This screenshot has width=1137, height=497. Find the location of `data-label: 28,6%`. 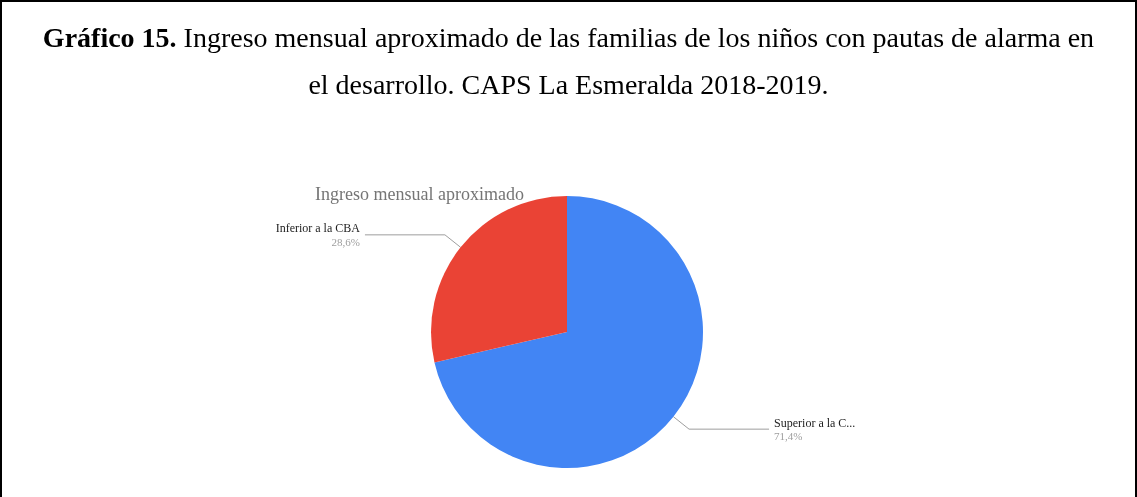

data-label: 28,6% is located at coordinates (345, 241).